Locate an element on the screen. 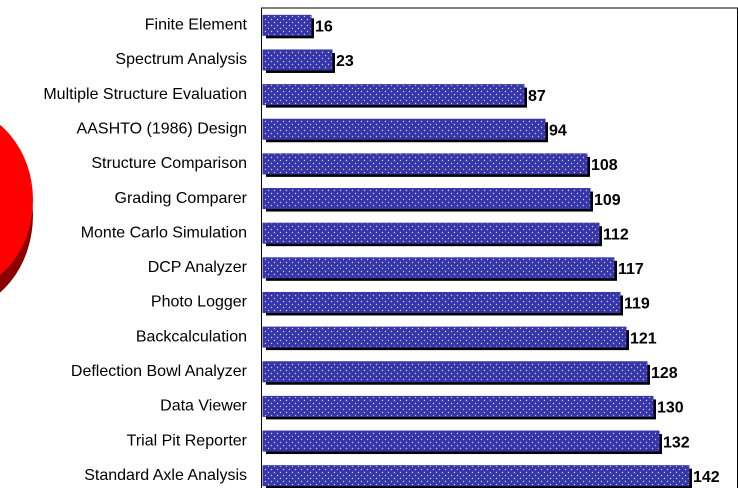 This screenshot has width=738, height=488. value-label: 112 is located at coordinates (616, 234).